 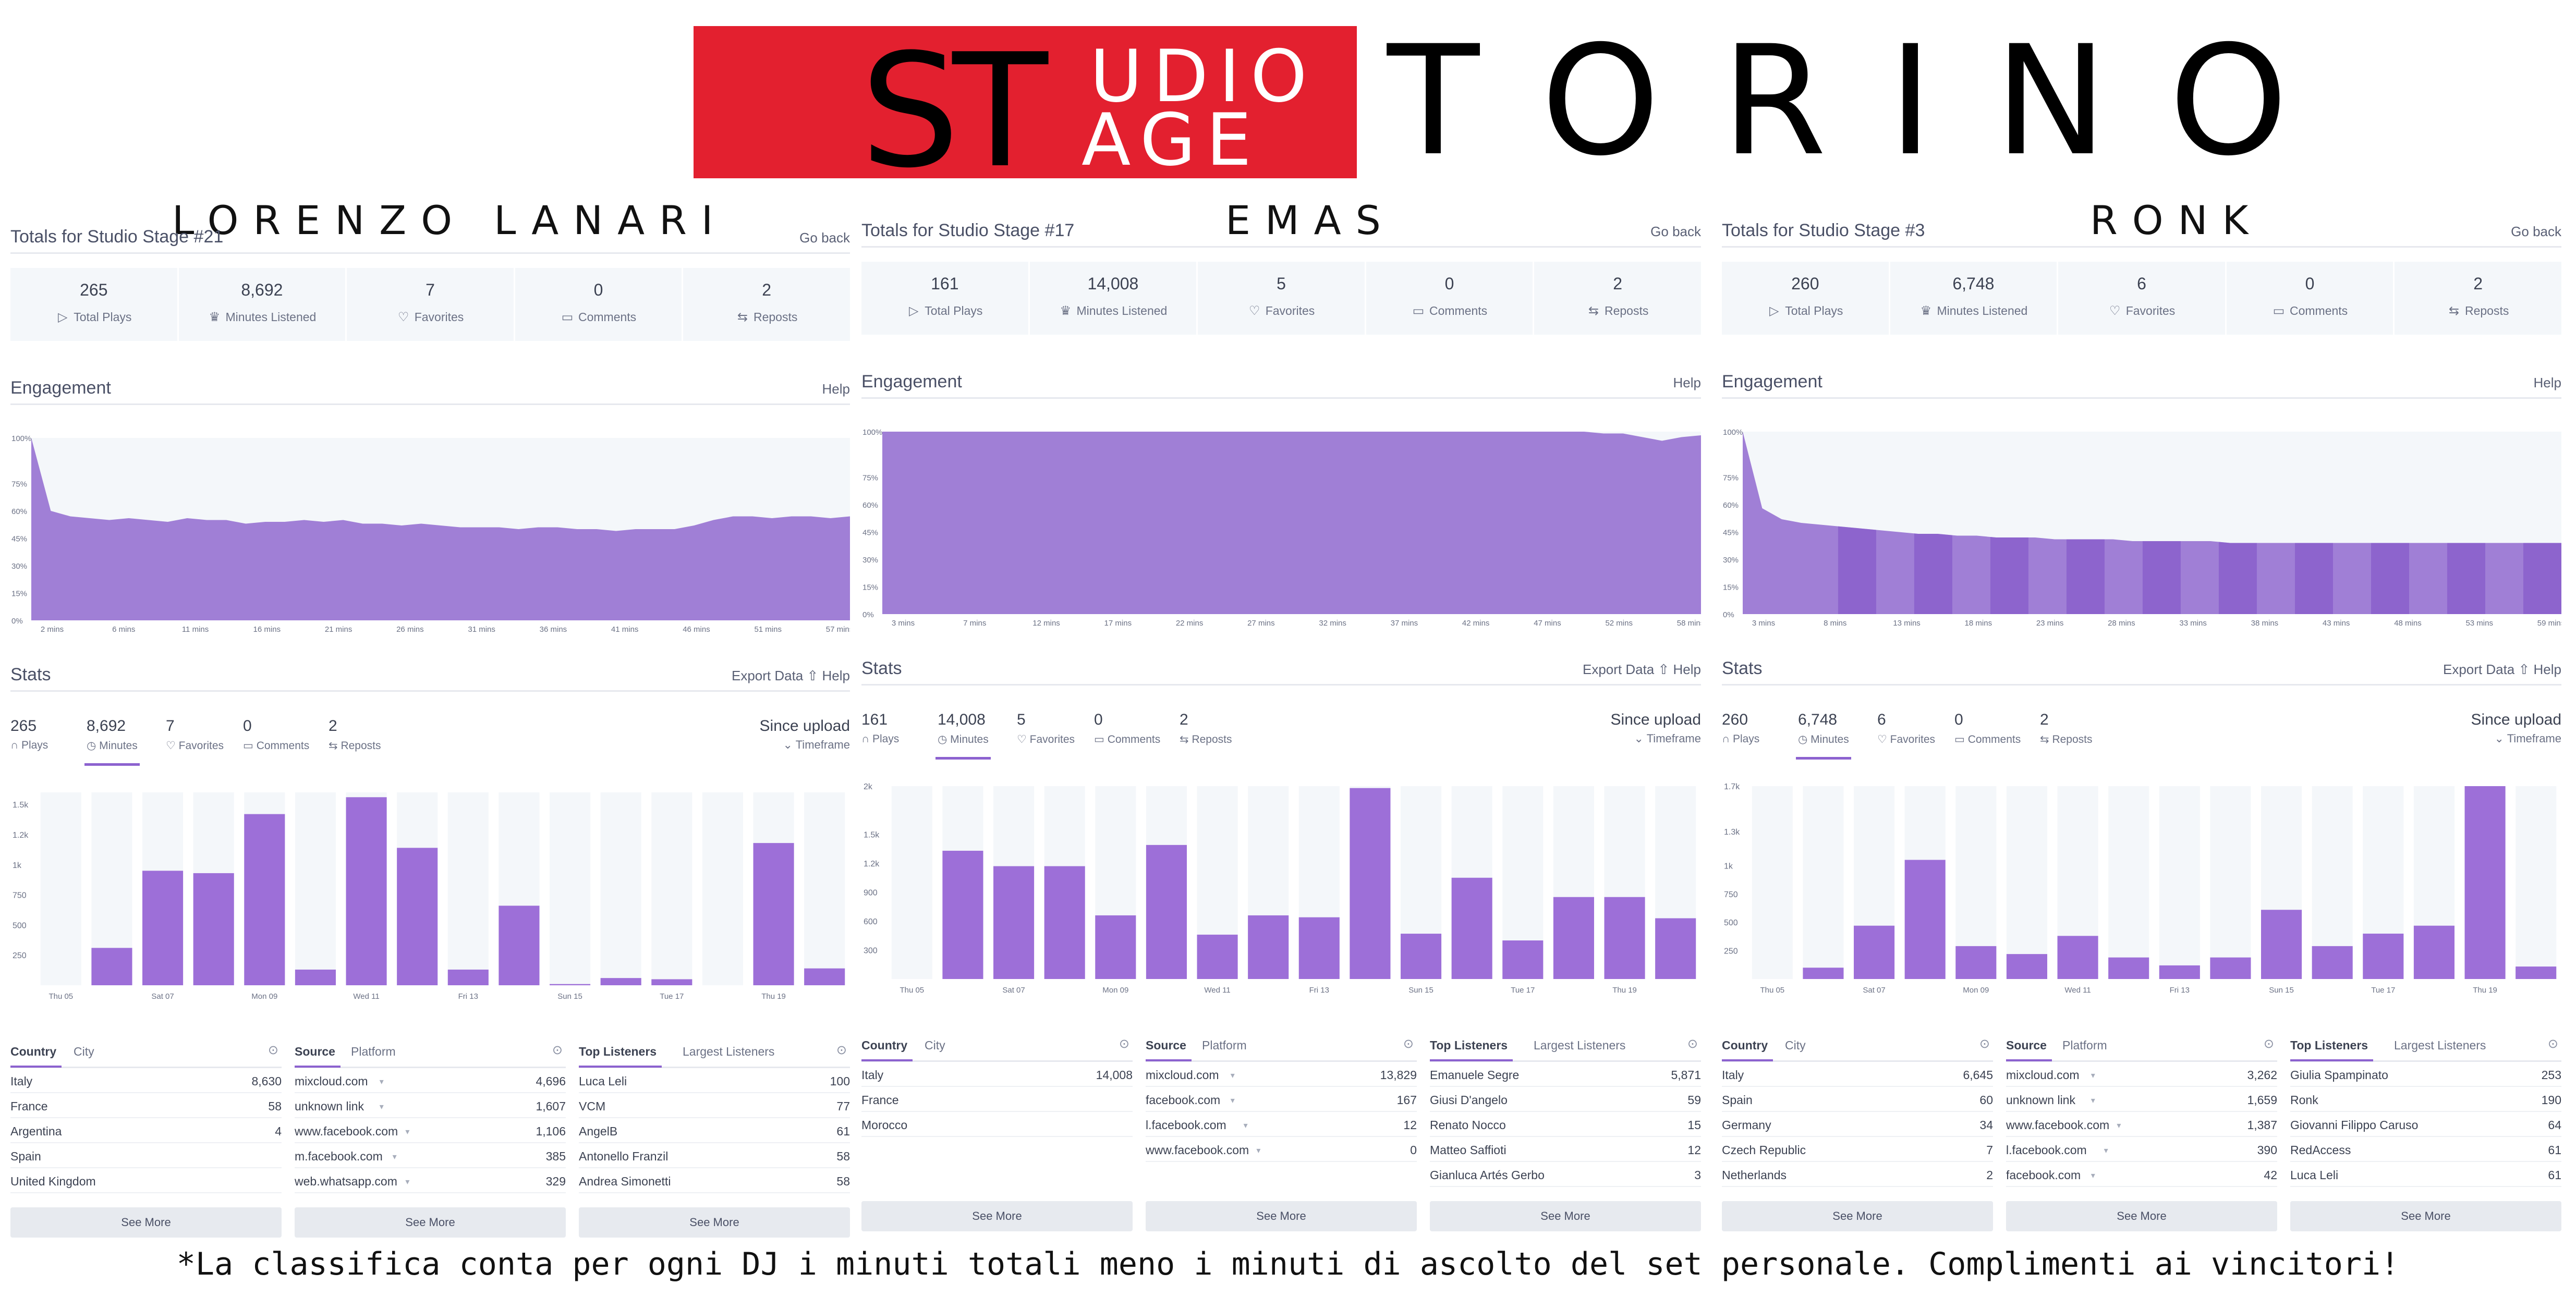 I want to click on bar-x-tick: Sat 07, so click(x=162, y=996).